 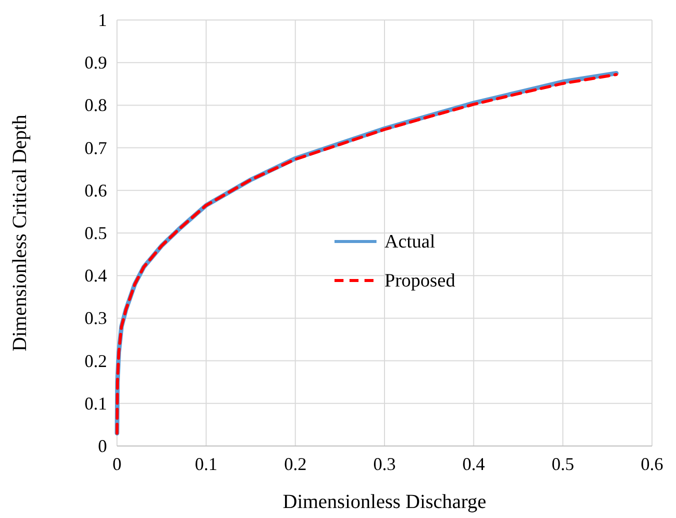 What do you see at coordinates (95, 148) in the screenshot?
I see `y-tick-label: 0.7` at bounding box center [95, 148].